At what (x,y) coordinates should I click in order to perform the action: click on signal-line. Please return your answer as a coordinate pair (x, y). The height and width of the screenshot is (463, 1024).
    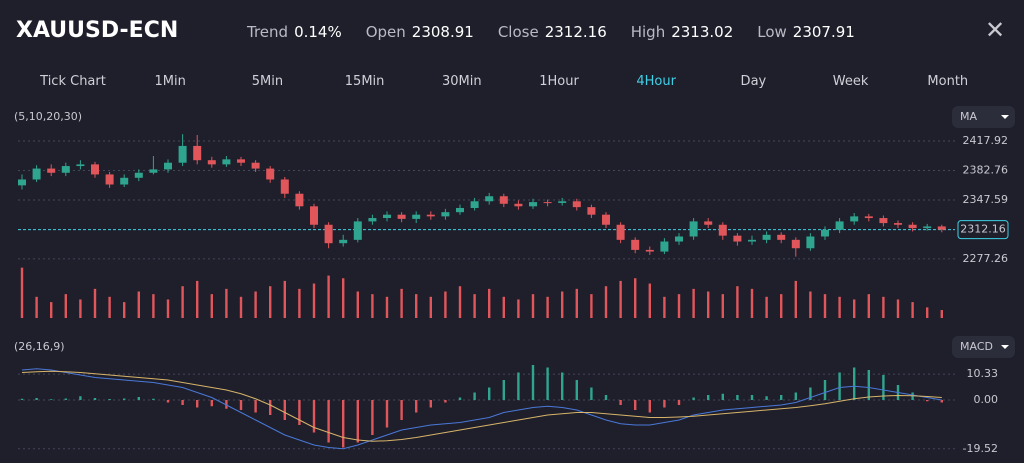
    Looking at the image, I should click on (481, 406).